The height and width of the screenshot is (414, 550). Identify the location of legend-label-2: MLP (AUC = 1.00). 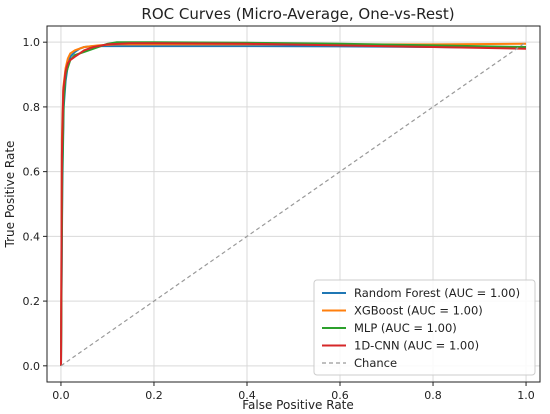
(405, 328).